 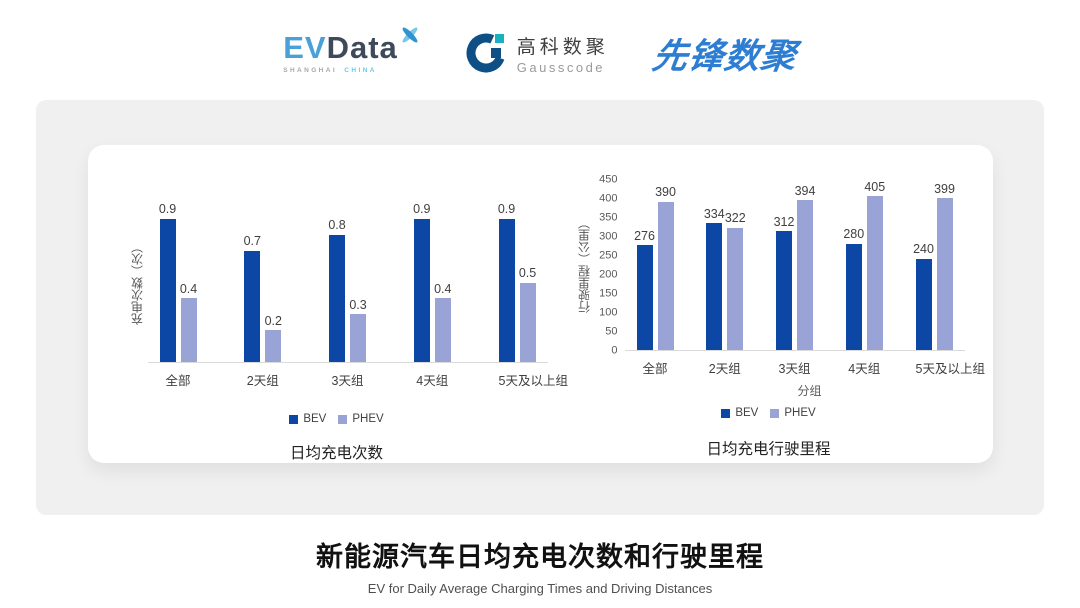 I want to click on bar-column: 0.3, so click(x=358, y=282).